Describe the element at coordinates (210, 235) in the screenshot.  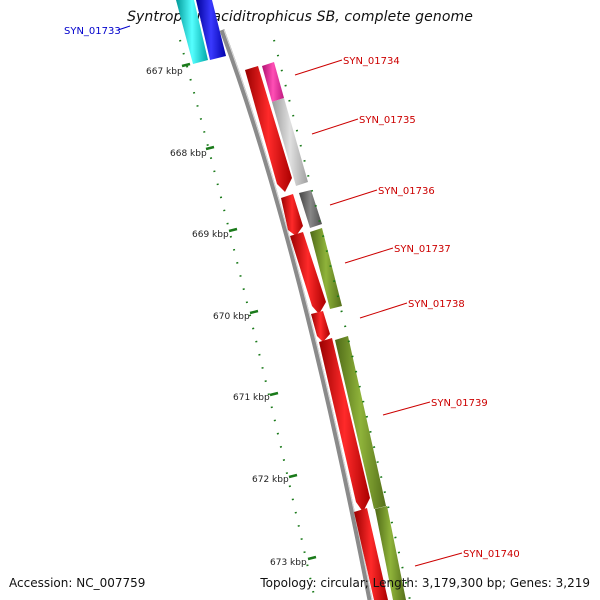
I see `tick-label: 669 kbp` at that location.